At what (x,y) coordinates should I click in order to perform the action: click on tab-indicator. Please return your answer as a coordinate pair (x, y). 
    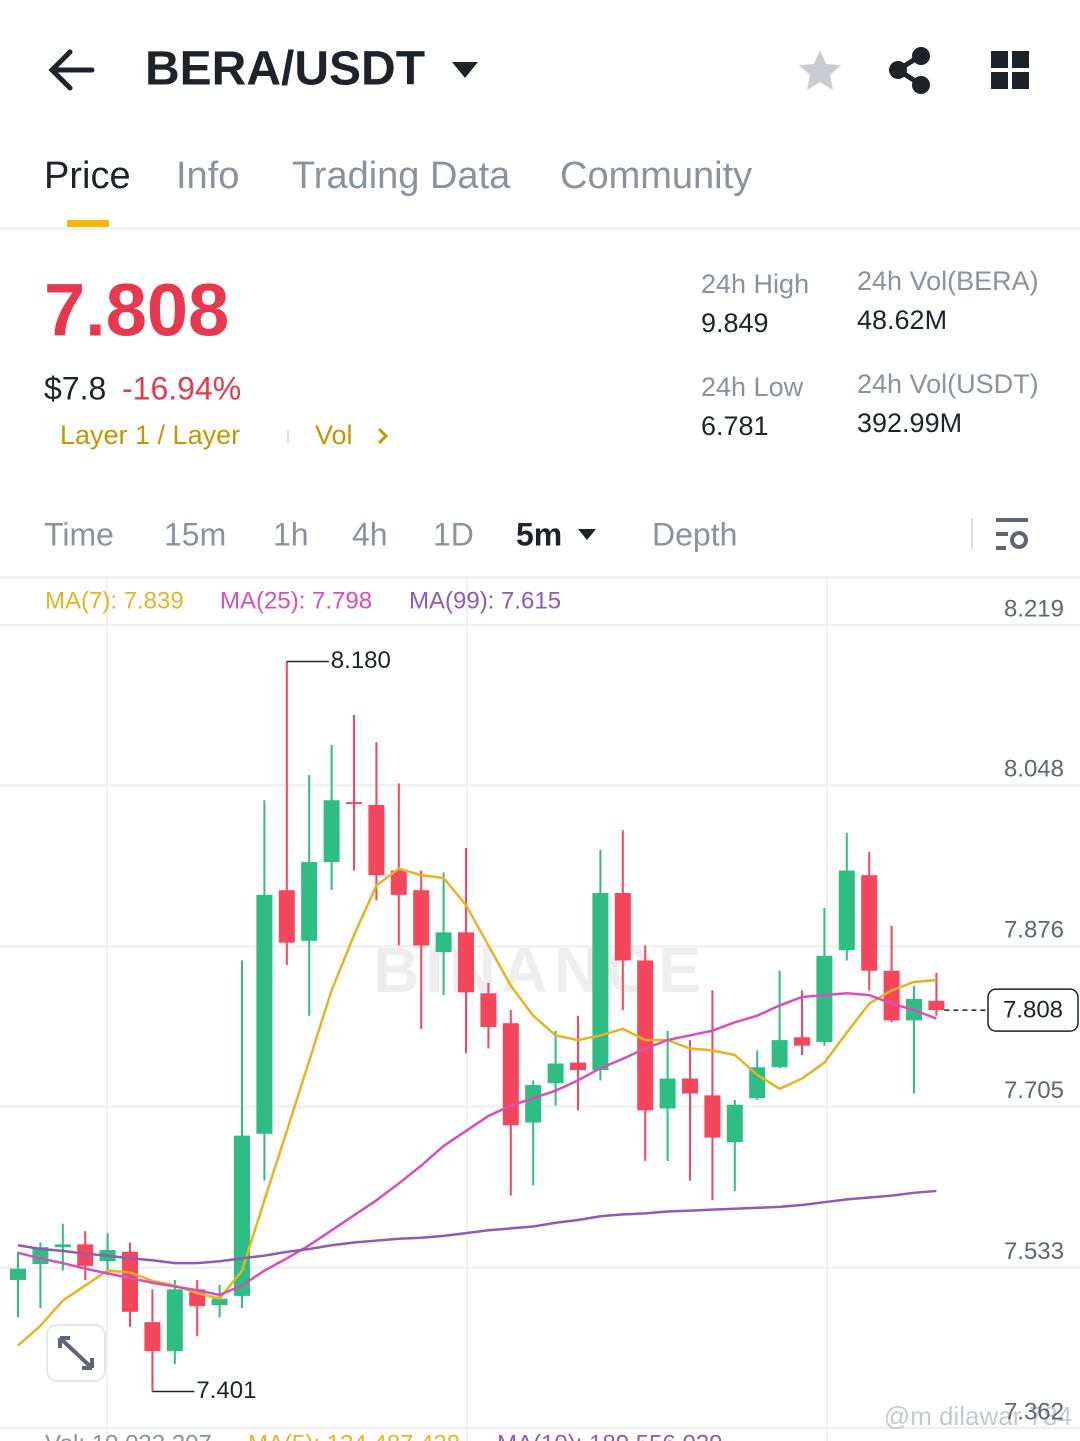
    Looking at the image, I should click on (88, 223).